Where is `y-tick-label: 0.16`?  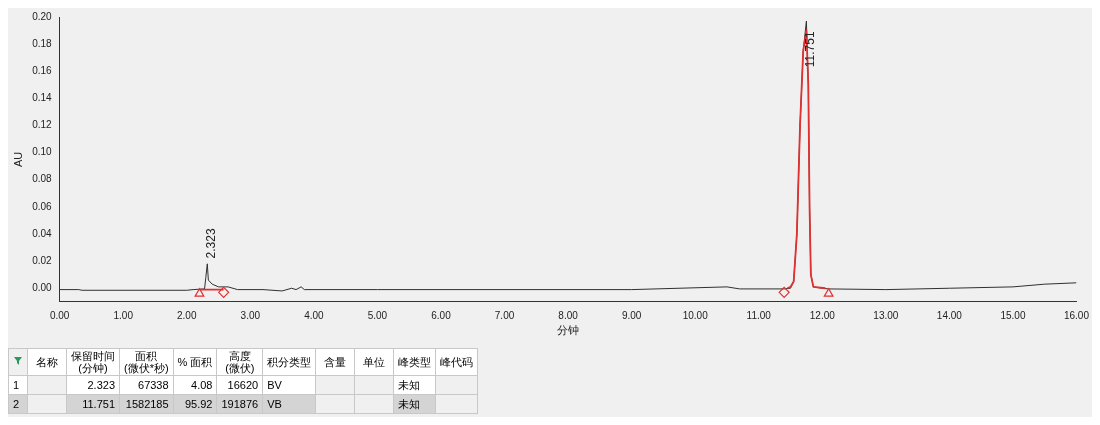
y-tick-label: 0.16 is located at coordinates (42, 70).